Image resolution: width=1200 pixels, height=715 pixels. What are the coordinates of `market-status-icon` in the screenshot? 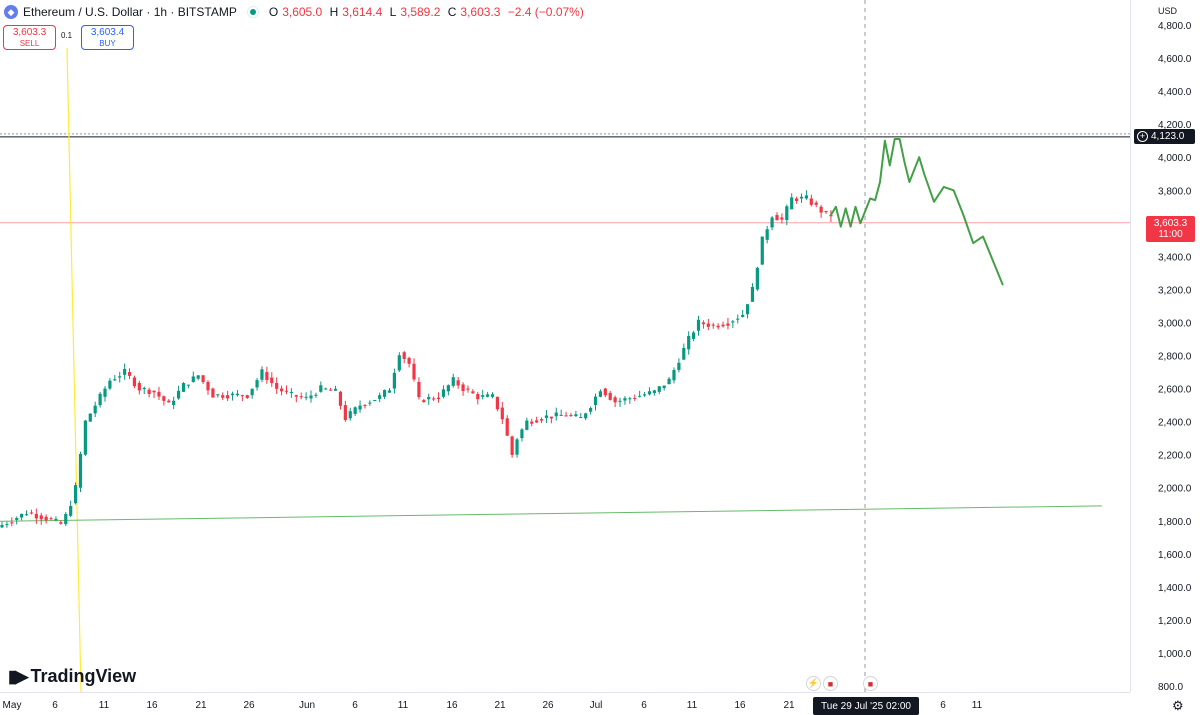 It's located at (252, 12).